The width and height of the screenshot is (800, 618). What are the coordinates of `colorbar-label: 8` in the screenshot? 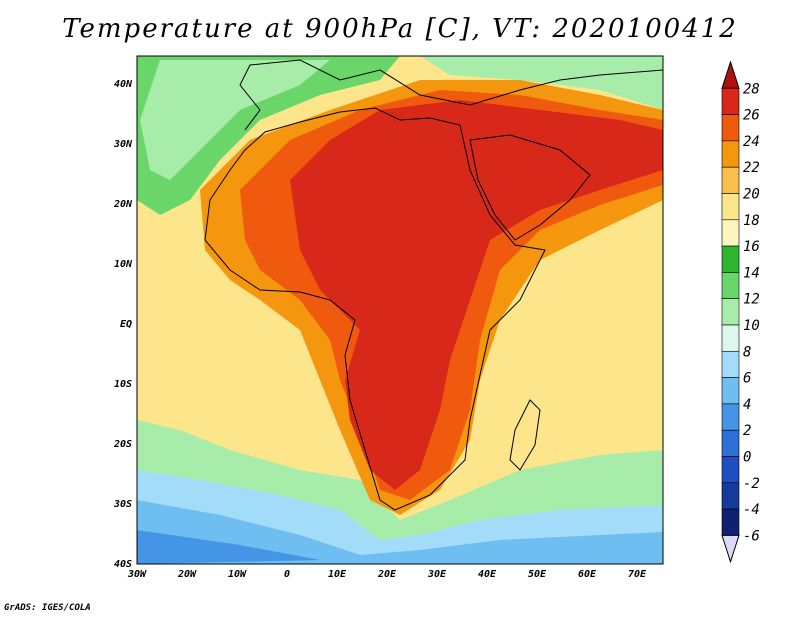 It's located at (747, 352).